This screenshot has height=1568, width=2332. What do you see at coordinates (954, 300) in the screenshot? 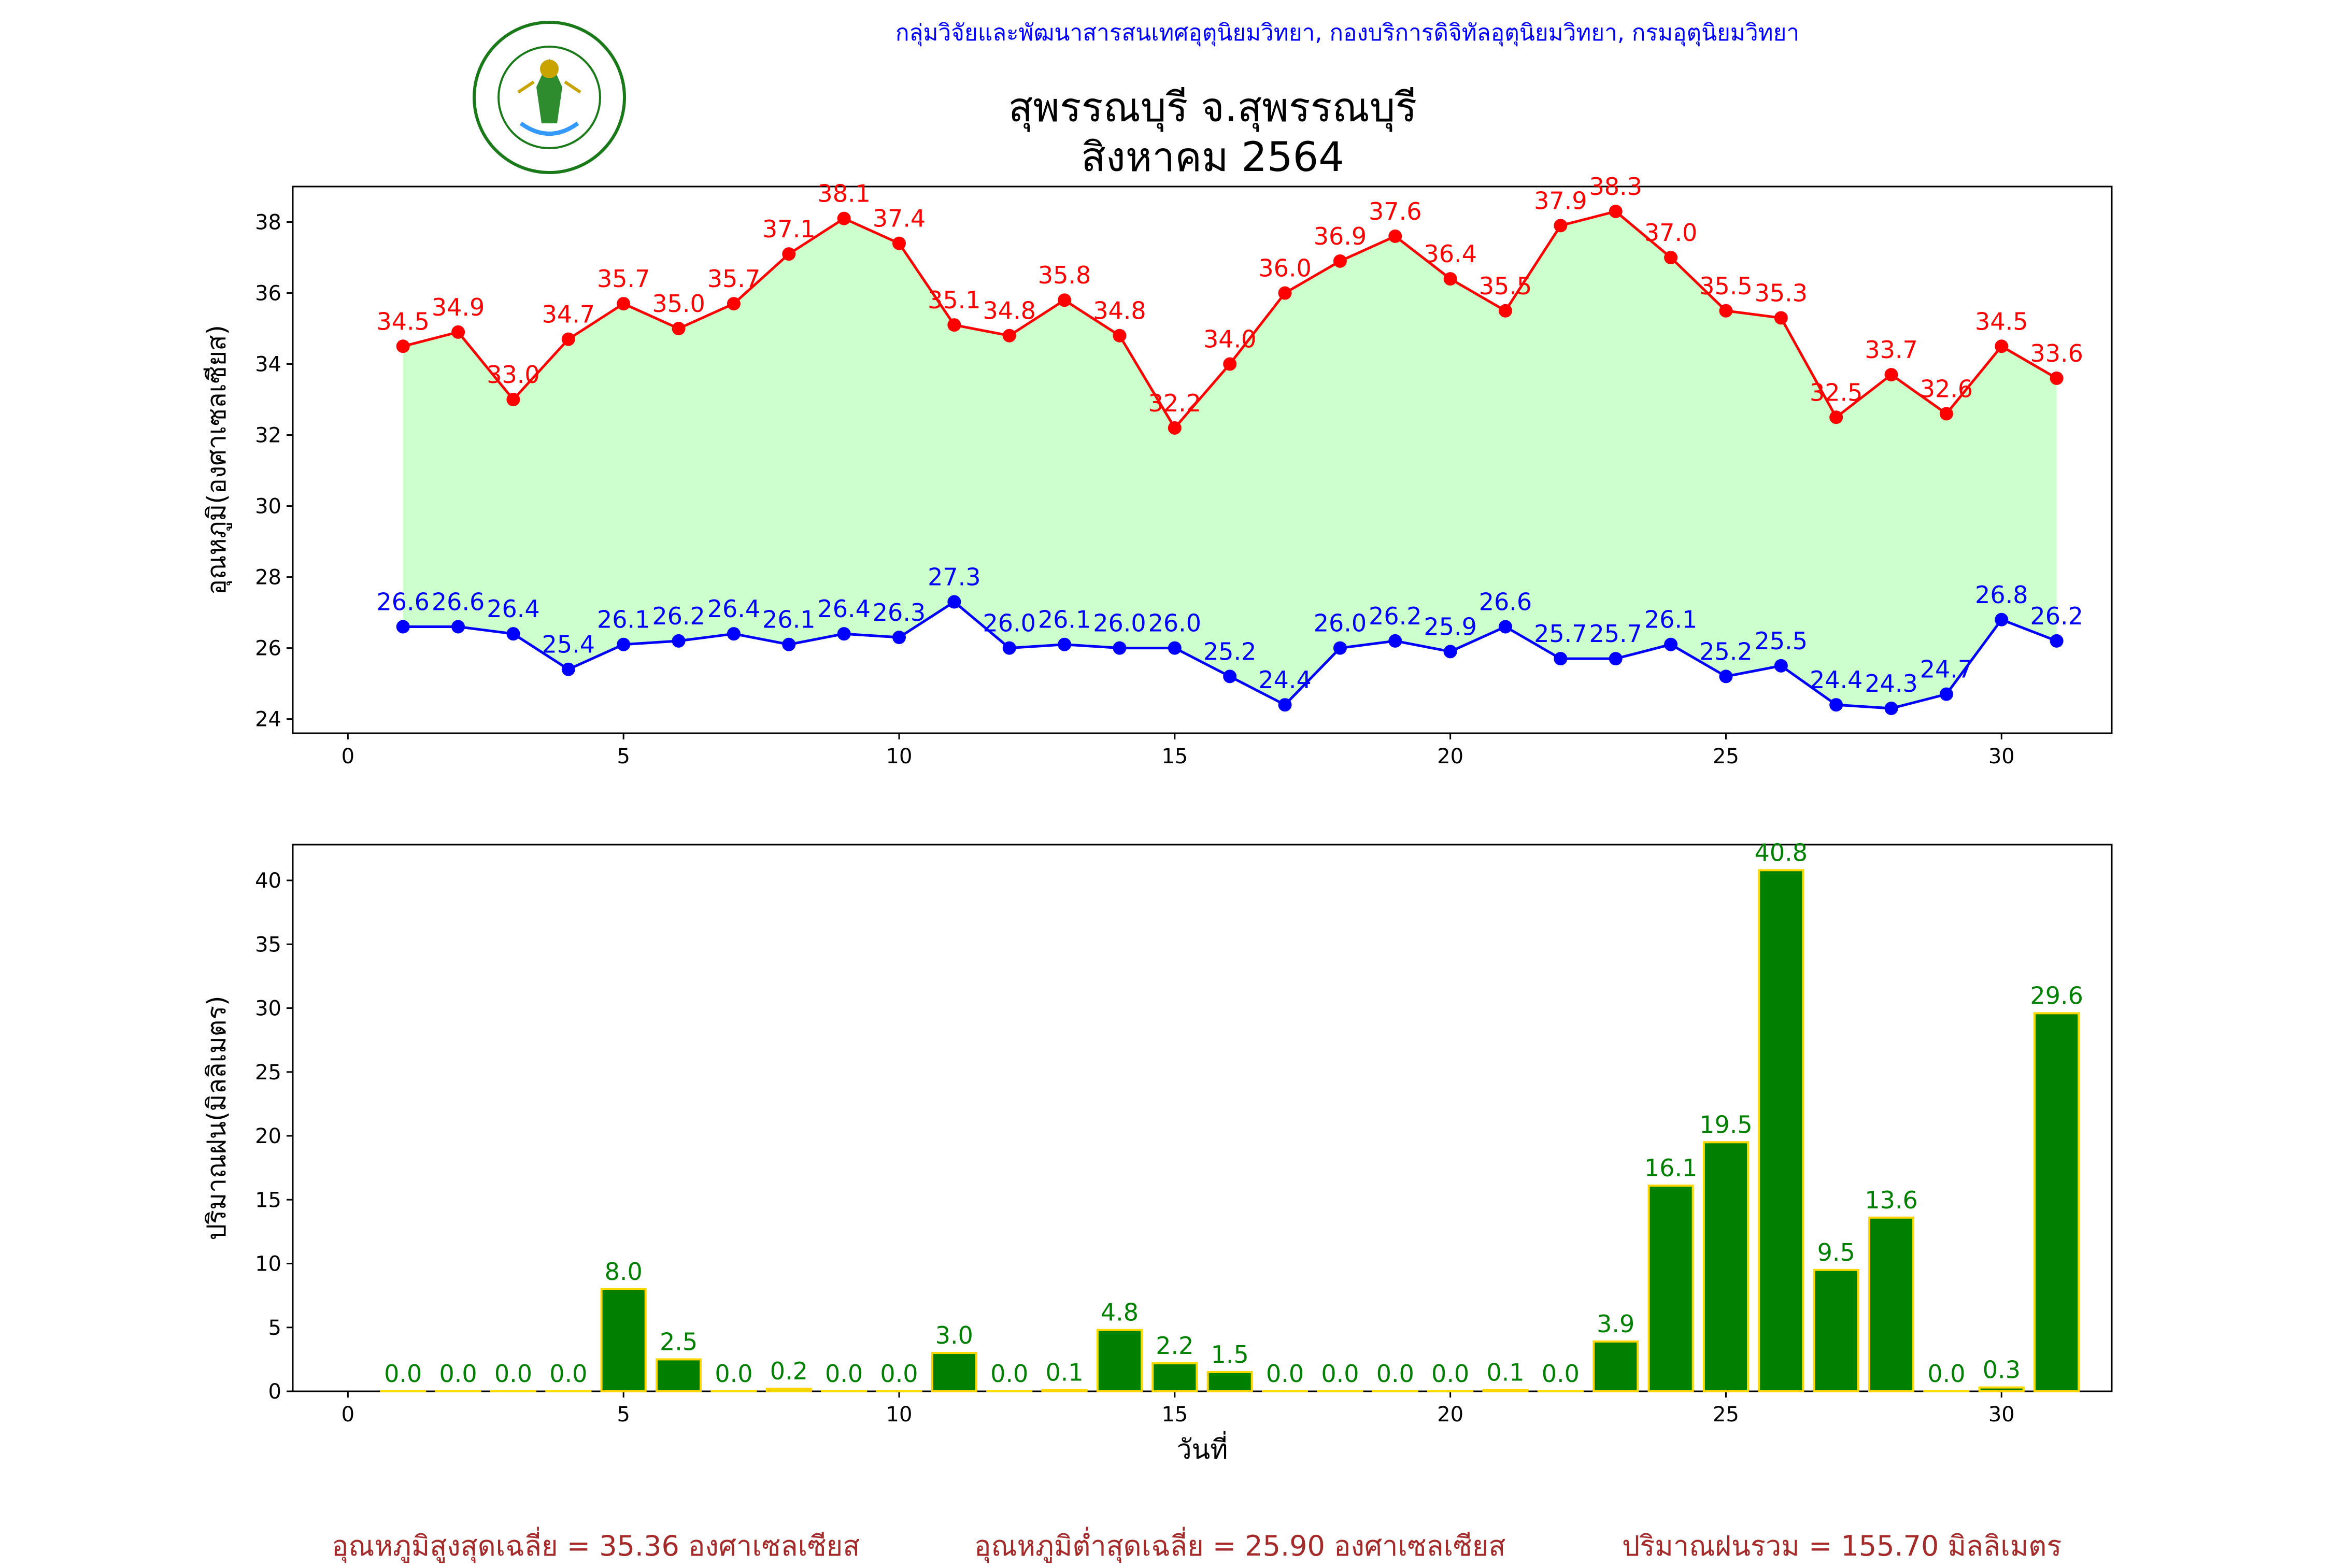
I see `temp-max-label: 35.1` at bounding box center [954, 300].